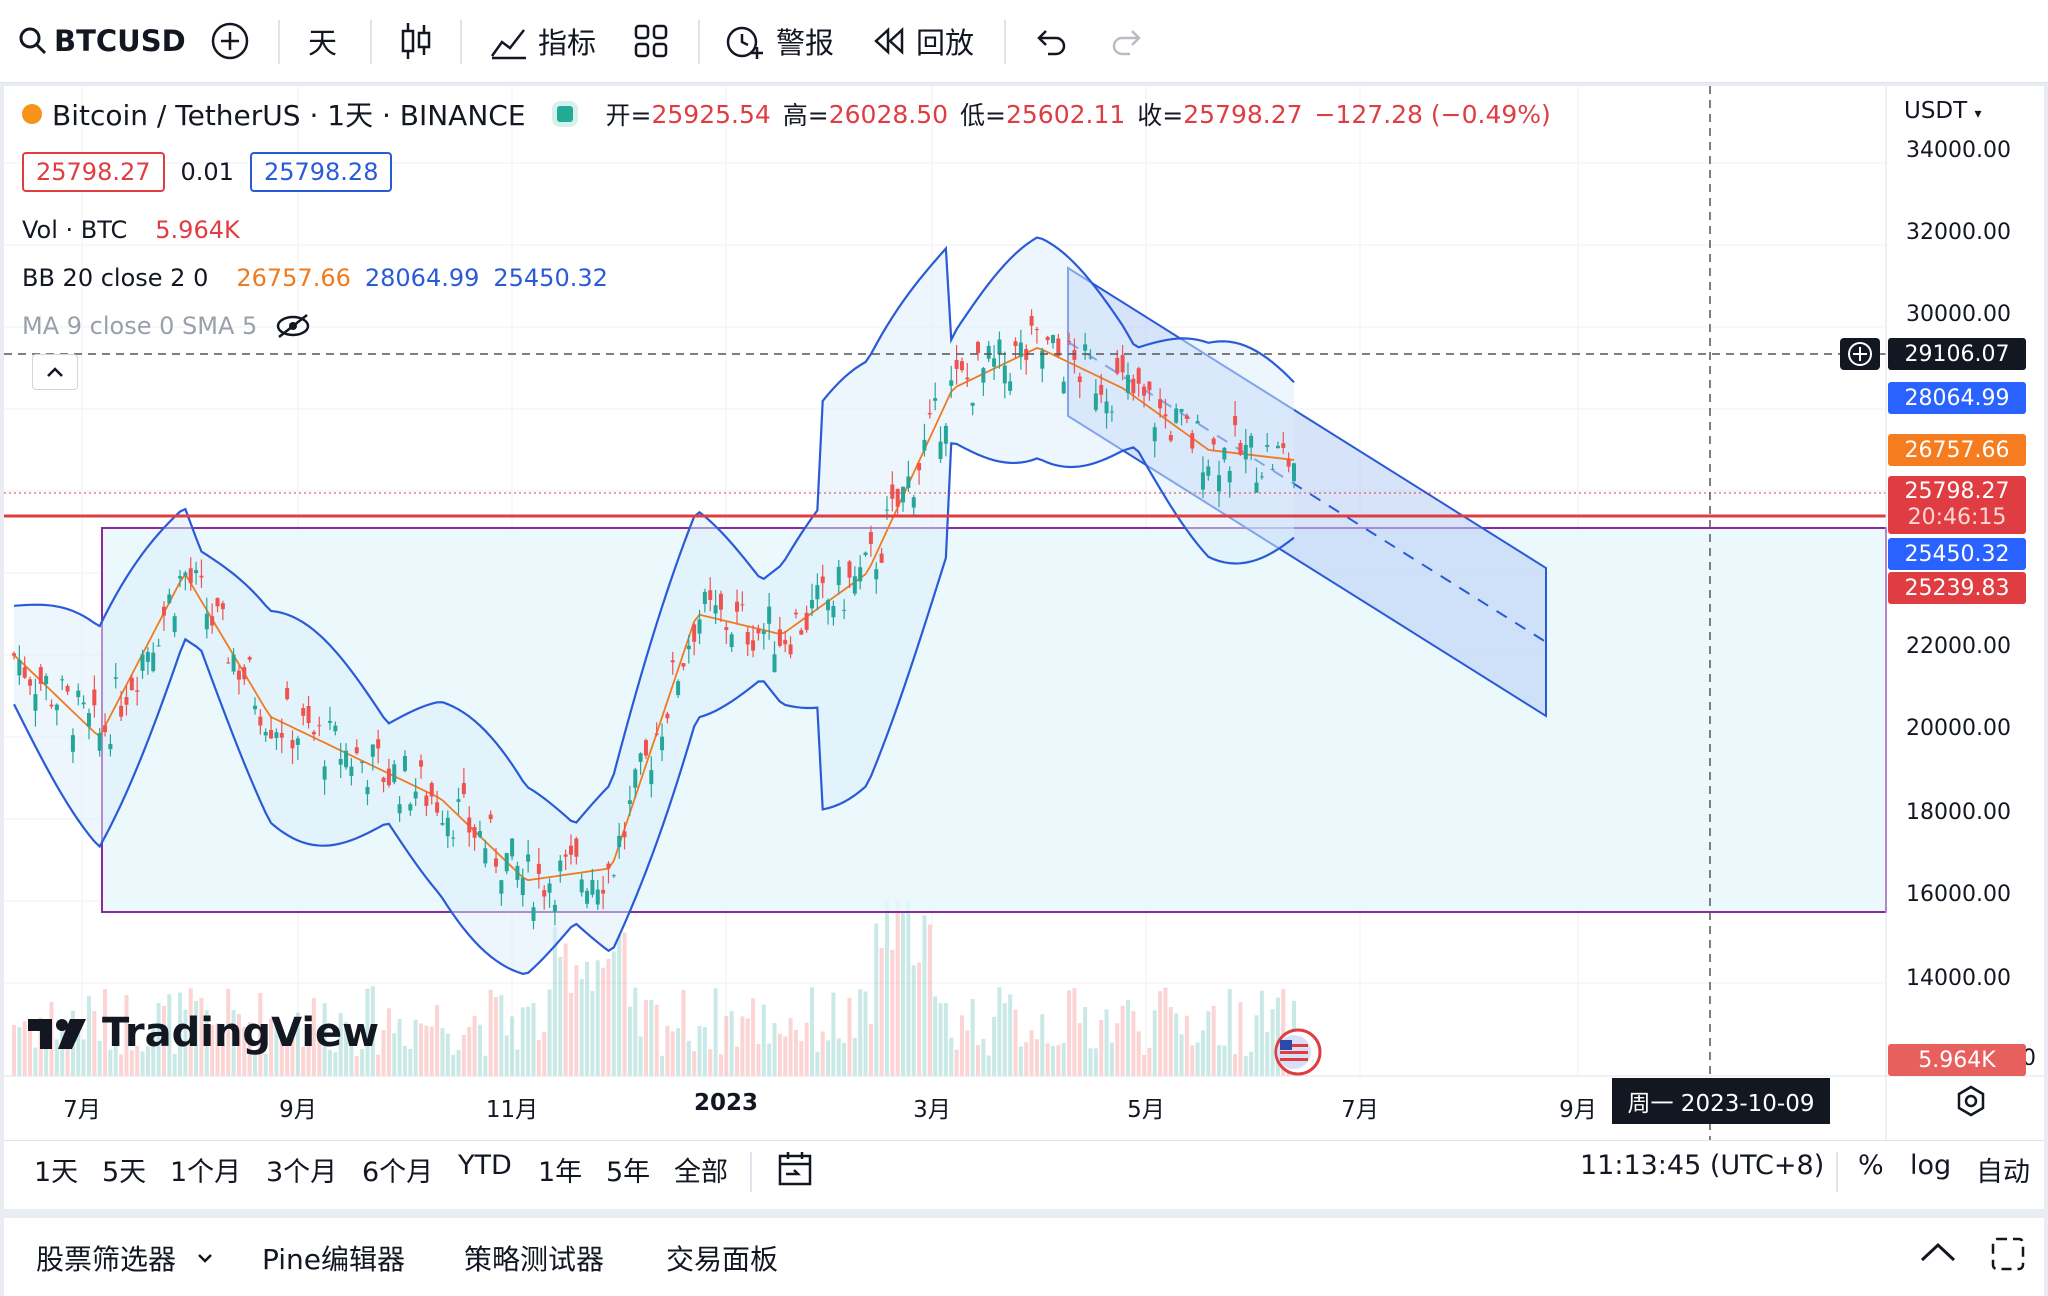 Image resolution: width=2048 pixels, height=1296 pixels. Describe the element at coordinates (1298, 1052) in the screenshot. I see `us-flag-event-icon` at that location.